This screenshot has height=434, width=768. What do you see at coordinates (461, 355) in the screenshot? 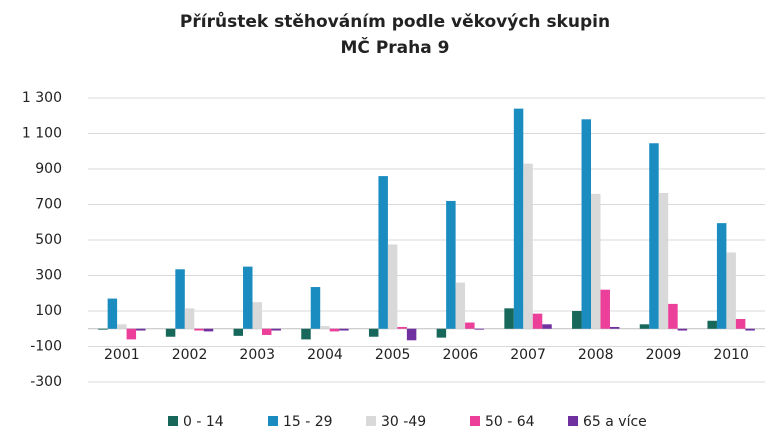
I see `x-tick-label: 2006` at bounding box center [461, 355].